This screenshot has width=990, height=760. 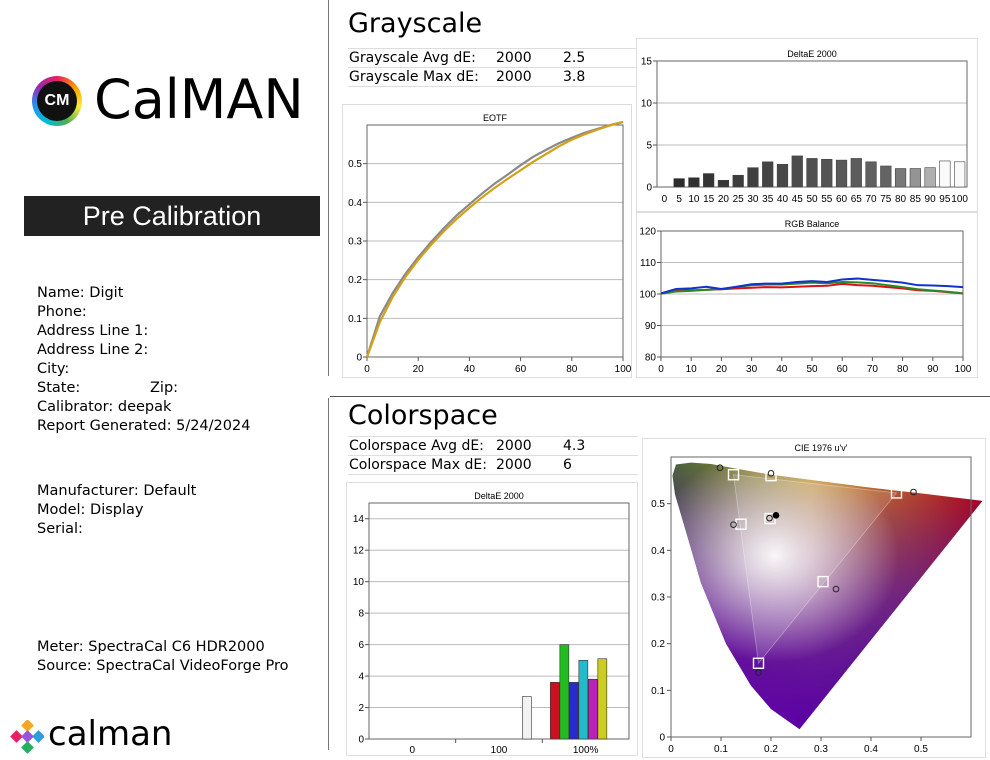 I want to click on report-title-banner: Pre Calibration, so click(x=172, y=216).